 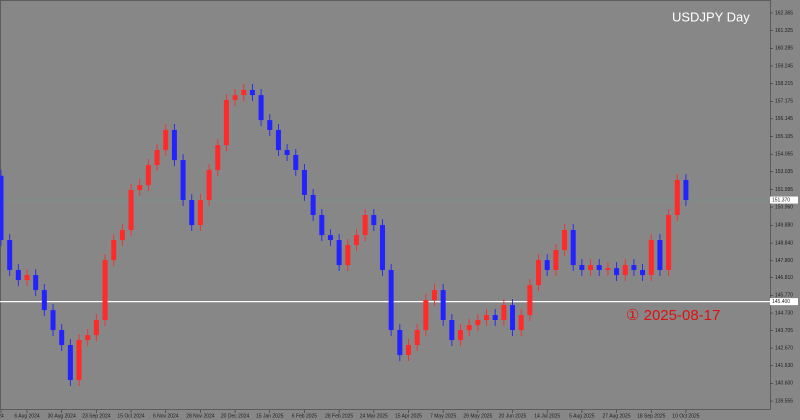 I want to click on last-price-box, so click(x=784, y=200).